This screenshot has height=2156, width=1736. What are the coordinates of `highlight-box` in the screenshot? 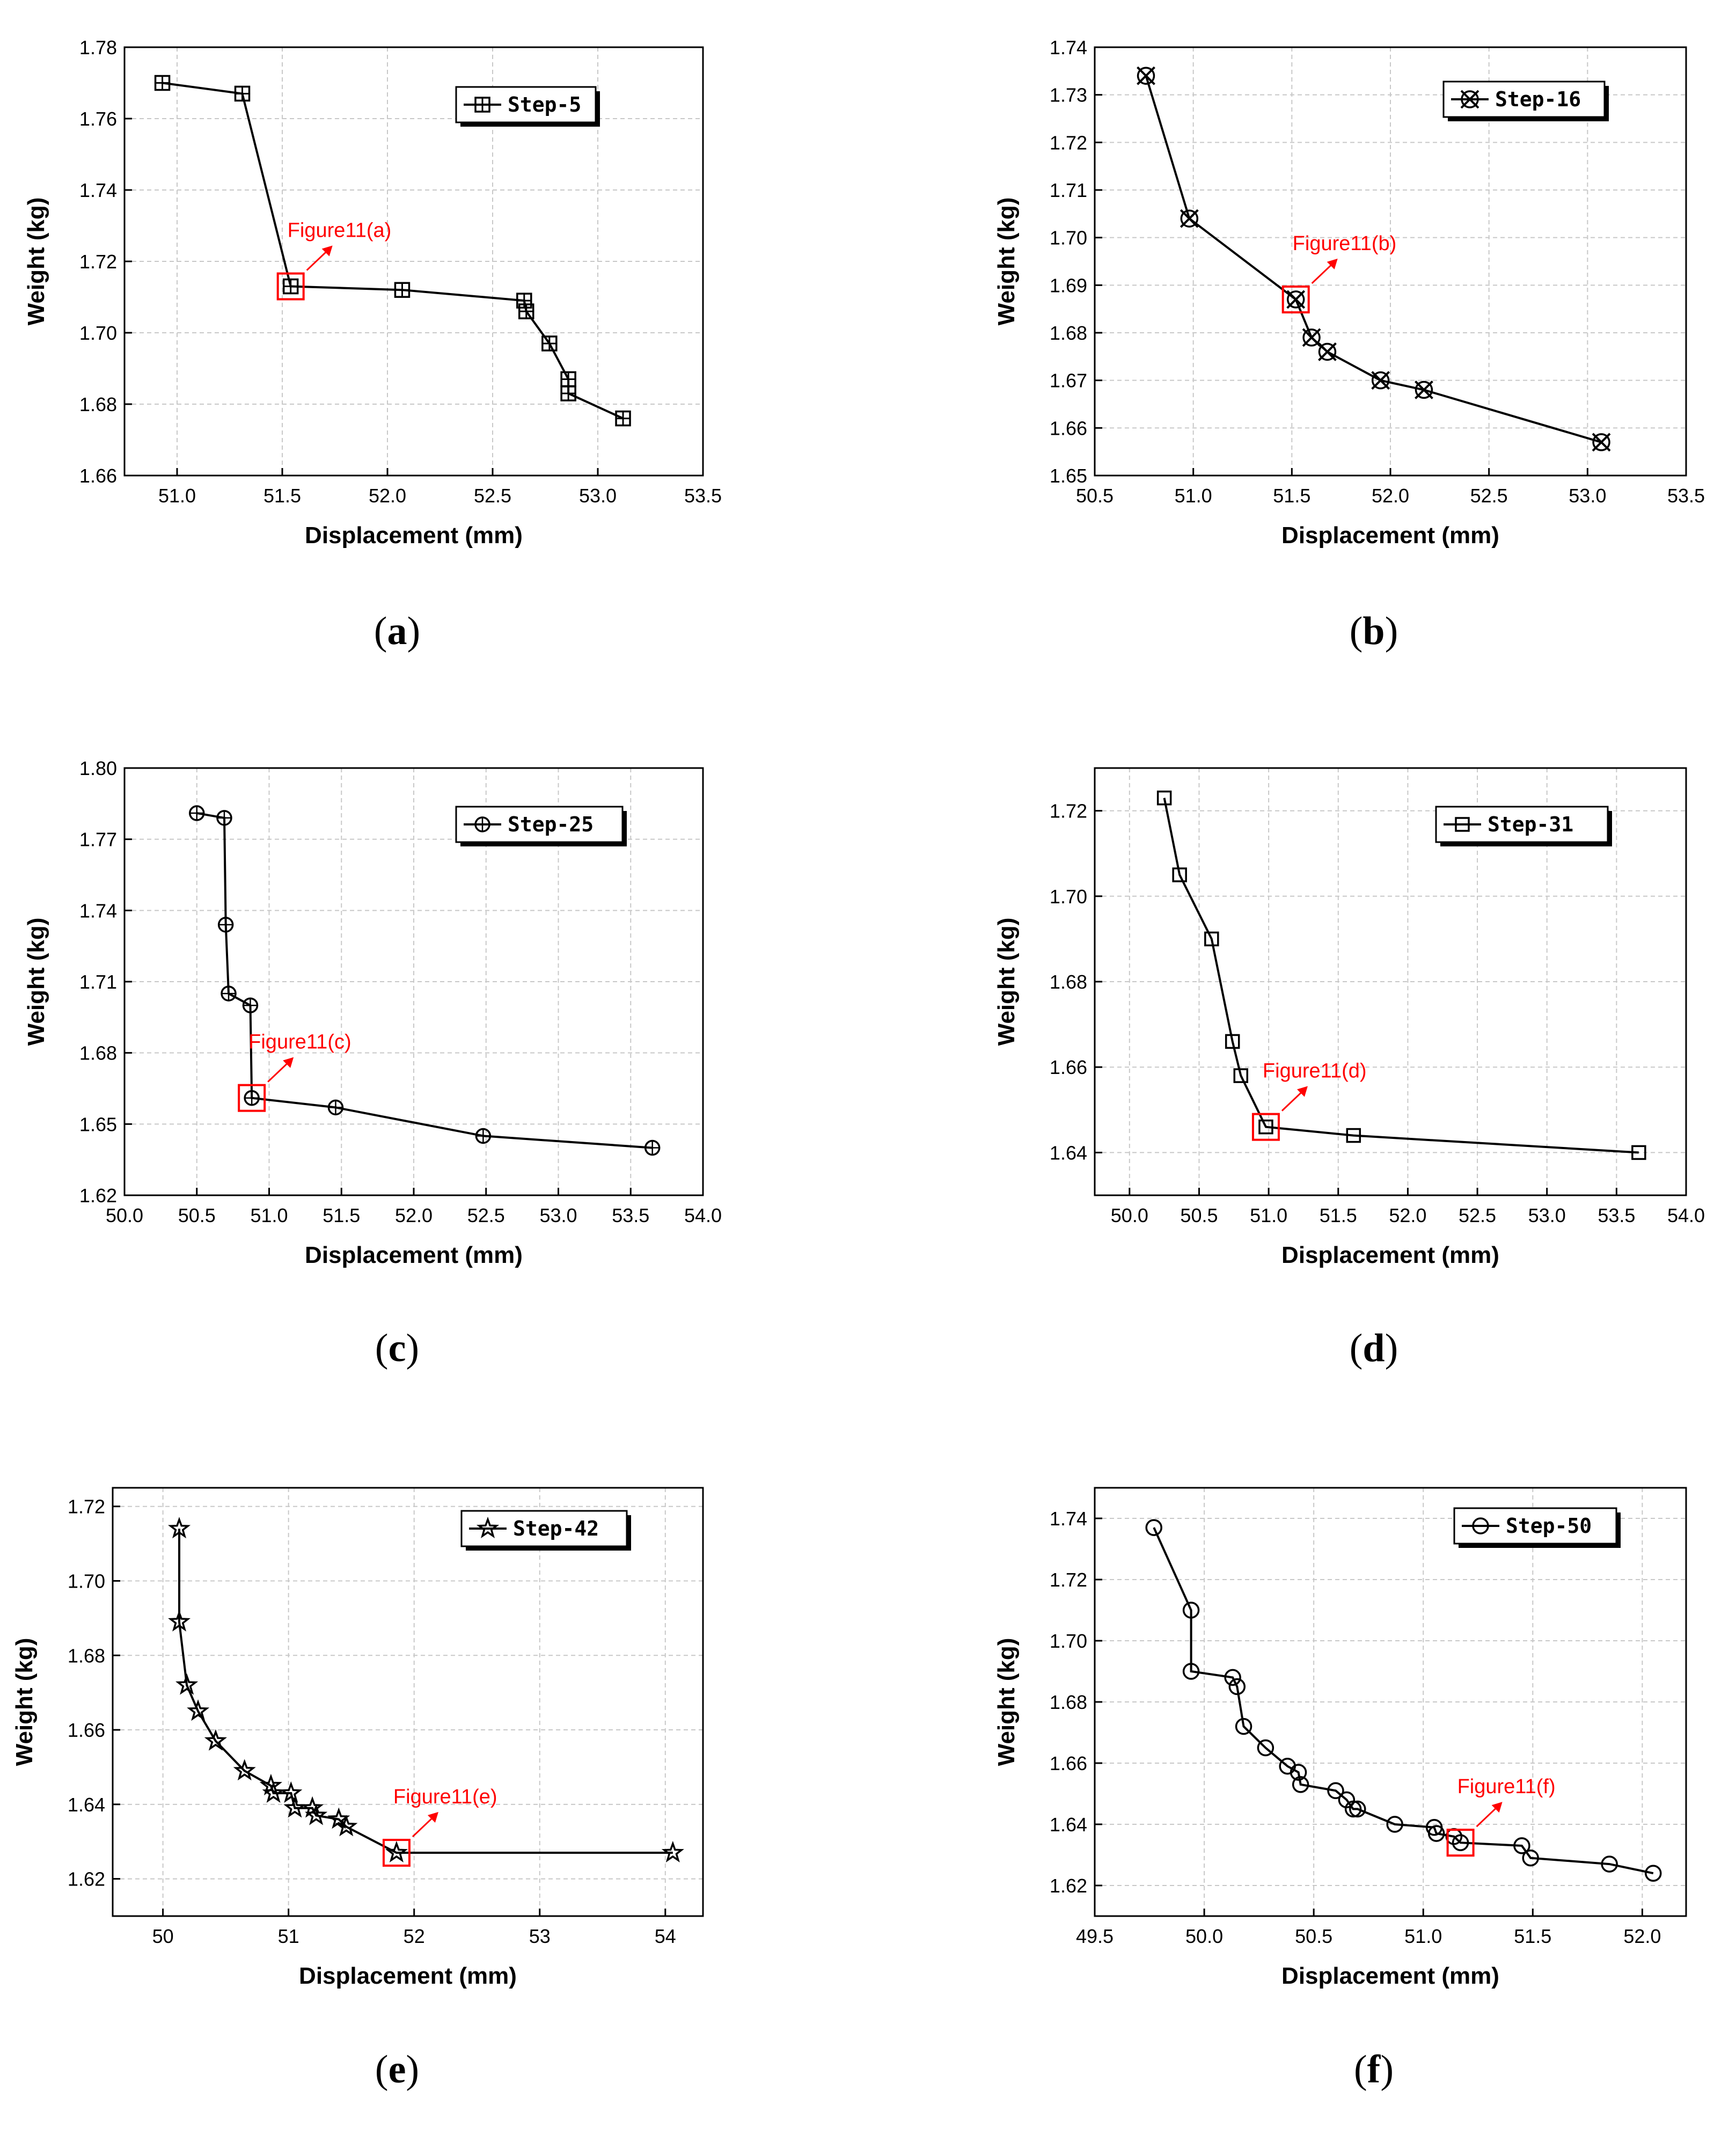 It's located at (252, 1098).